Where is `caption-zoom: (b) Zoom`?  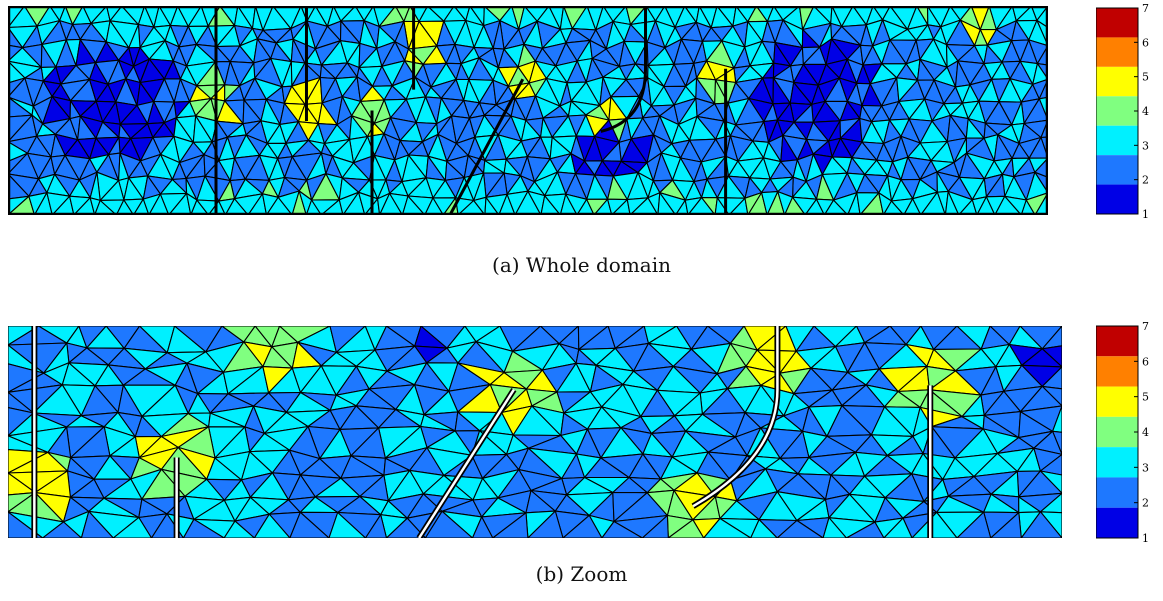 caption-zoom: (b) Zoom is located at coordinates (581, 574).